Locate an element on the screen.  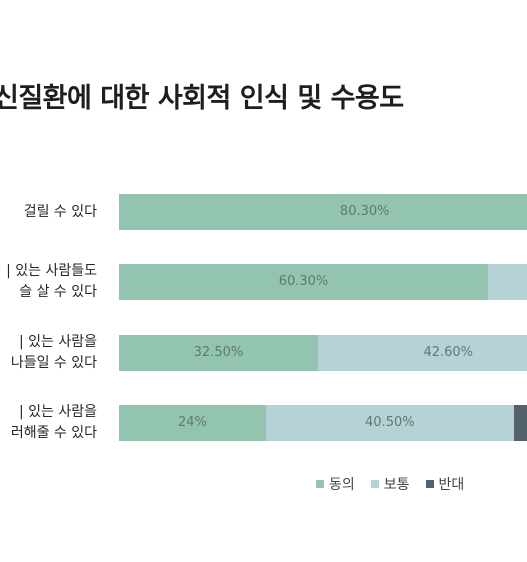
category-label-line: 걸릴 수 있다 is located at coordinates (60, 211).